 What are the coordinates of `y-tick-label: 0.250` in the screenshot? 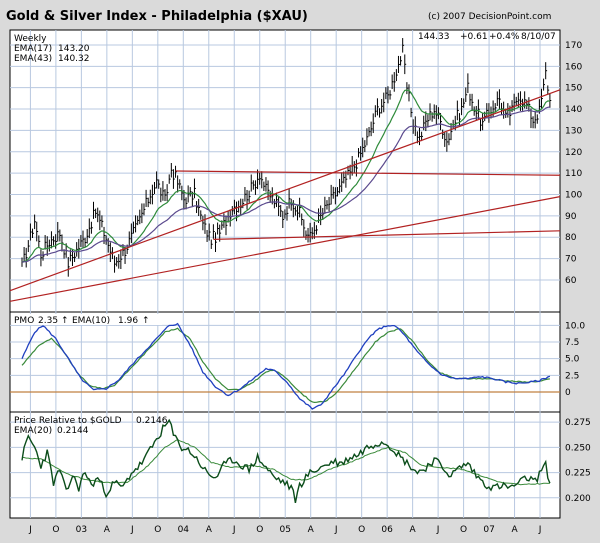 It's located at (578, 448).